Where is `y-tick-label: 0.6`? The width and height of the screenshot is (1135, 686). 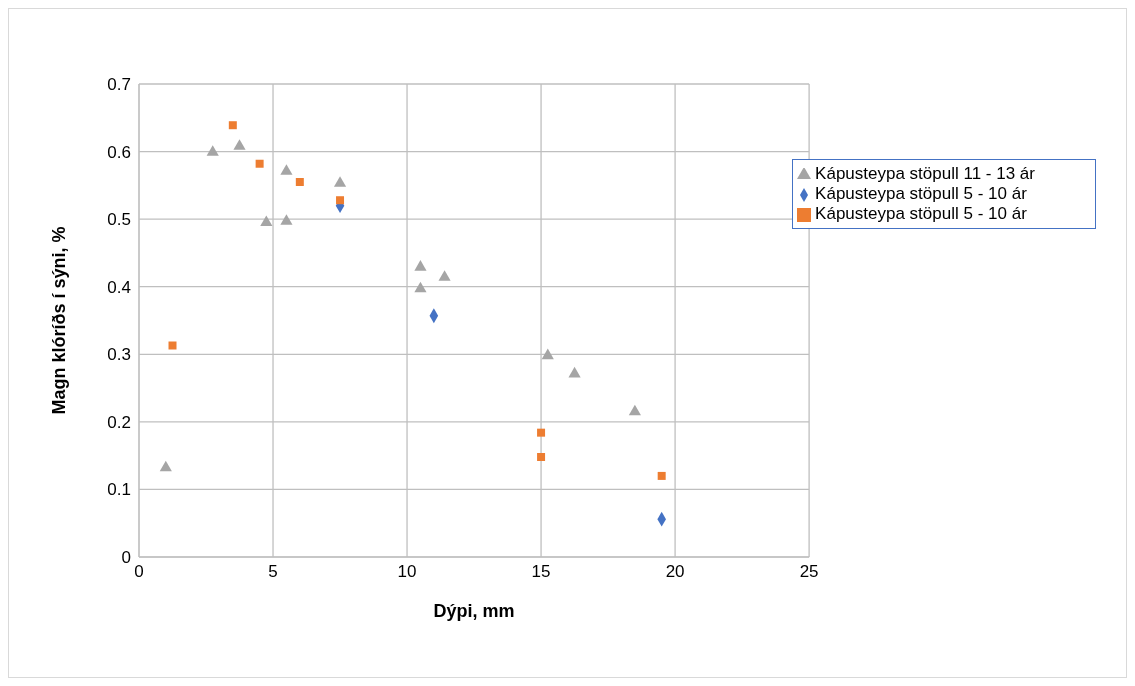 y-tick-label: 0.6 is located at coordinates (119, 152).